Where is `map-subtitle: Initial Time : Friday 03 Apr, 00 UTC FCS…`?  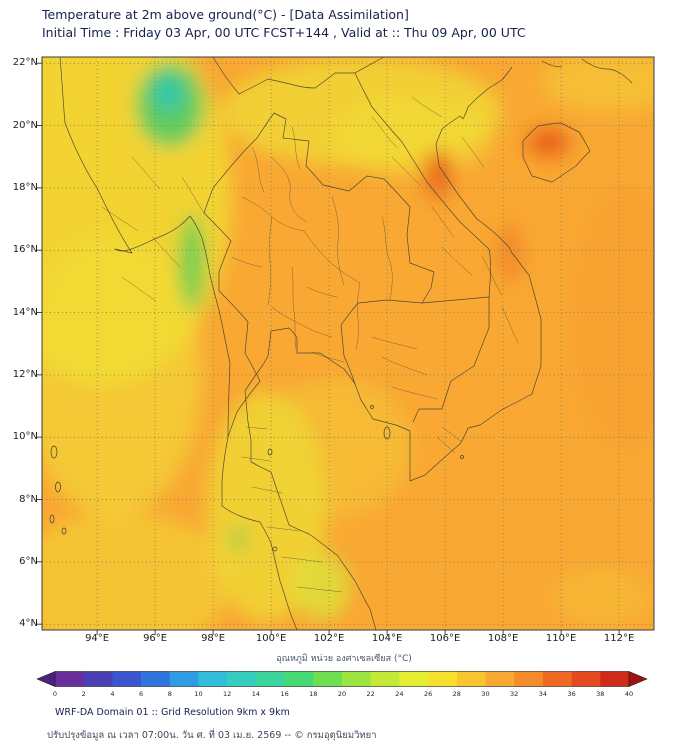
map-subtitle: Initial Time : Friday 03 Apr, 00 UTC FCS… is located at coordinates (284, 32).